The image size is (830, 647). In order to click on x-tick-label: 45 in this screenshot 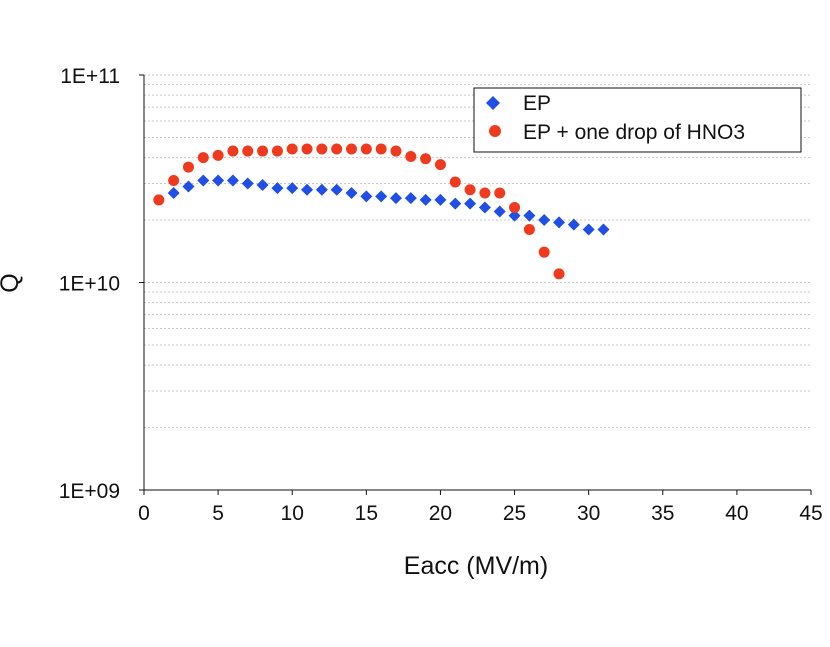, I will do `click(810, 513)`.